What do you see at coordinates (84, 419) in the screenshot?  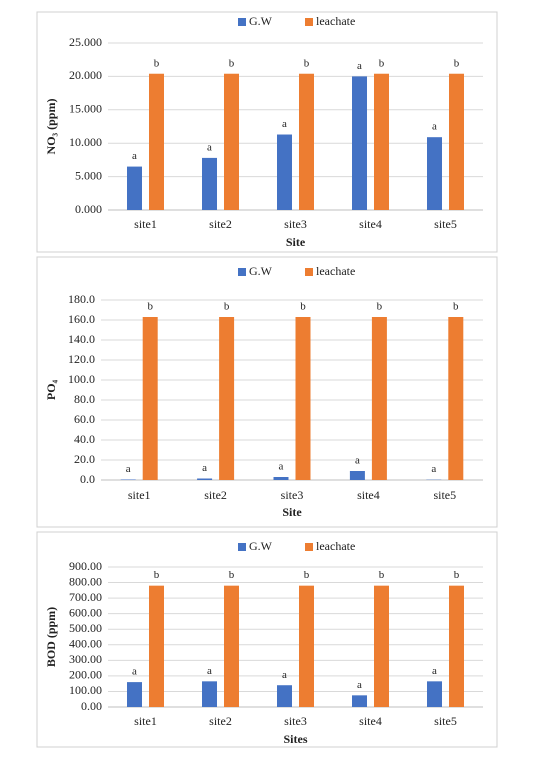 I see `y-tick-label: 60.0` at bounding box center [84, 419].